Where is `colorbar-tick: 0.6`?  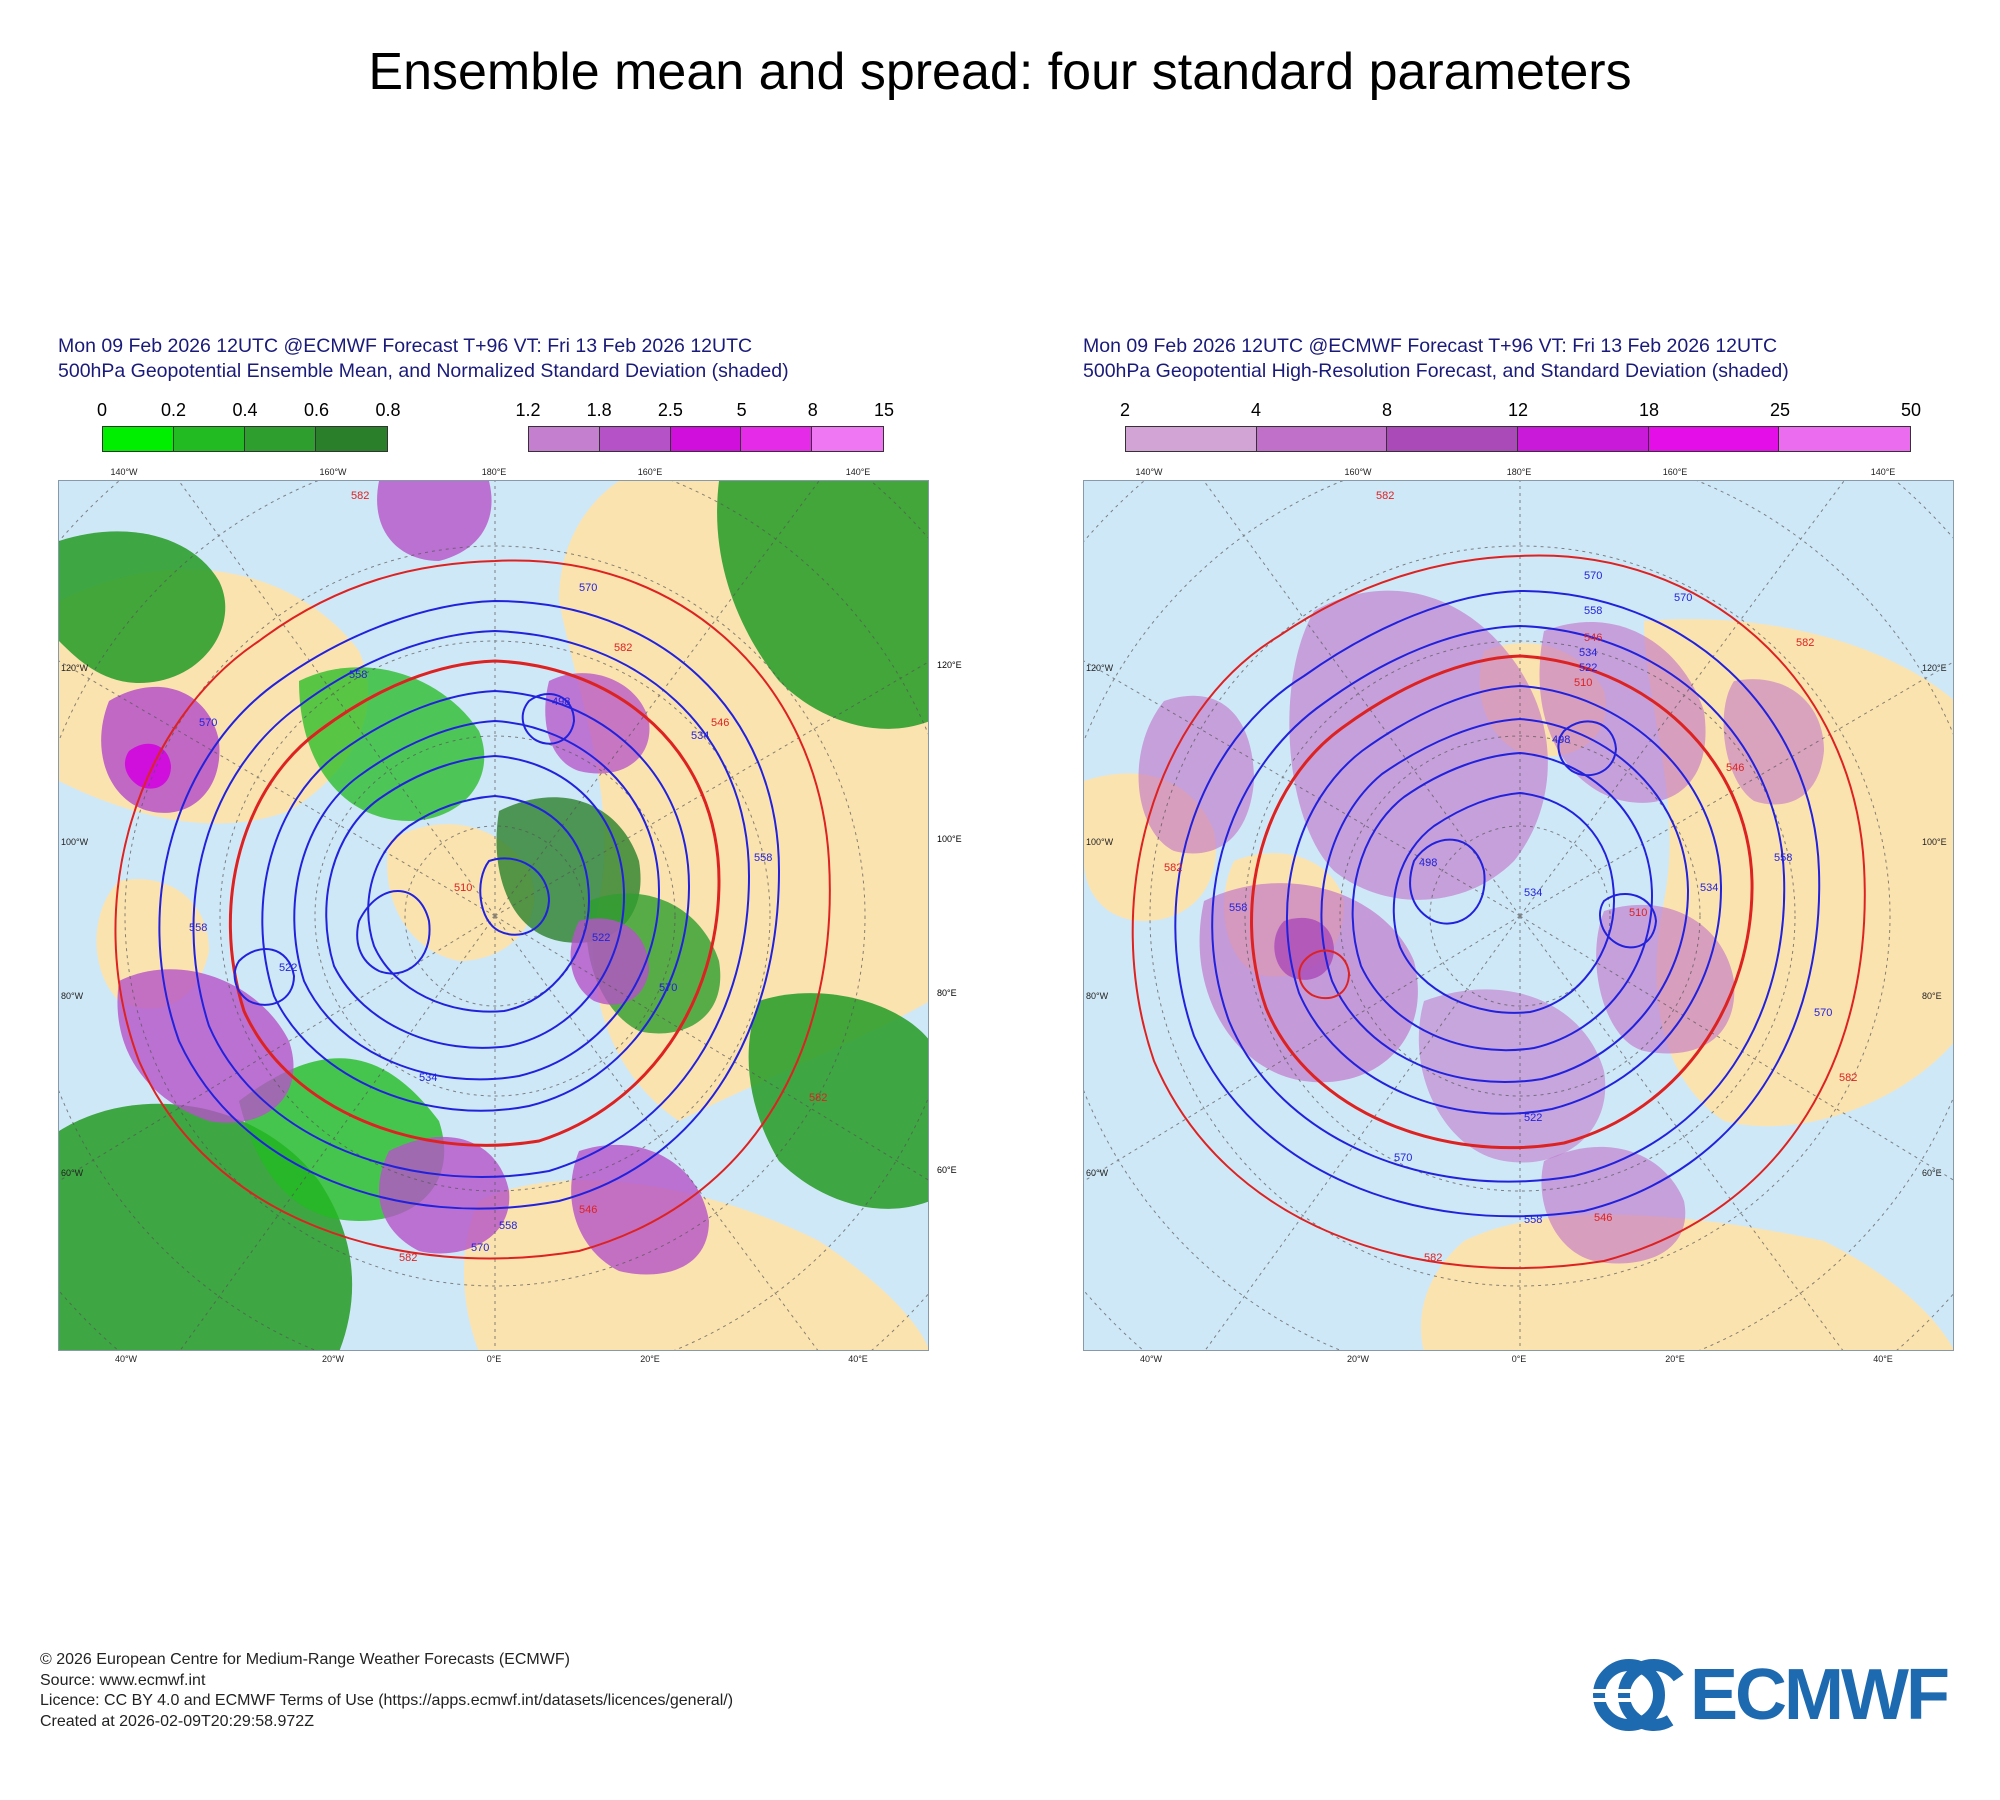
colorbar-tick: 0.6 is located at coordinates (316, 410).